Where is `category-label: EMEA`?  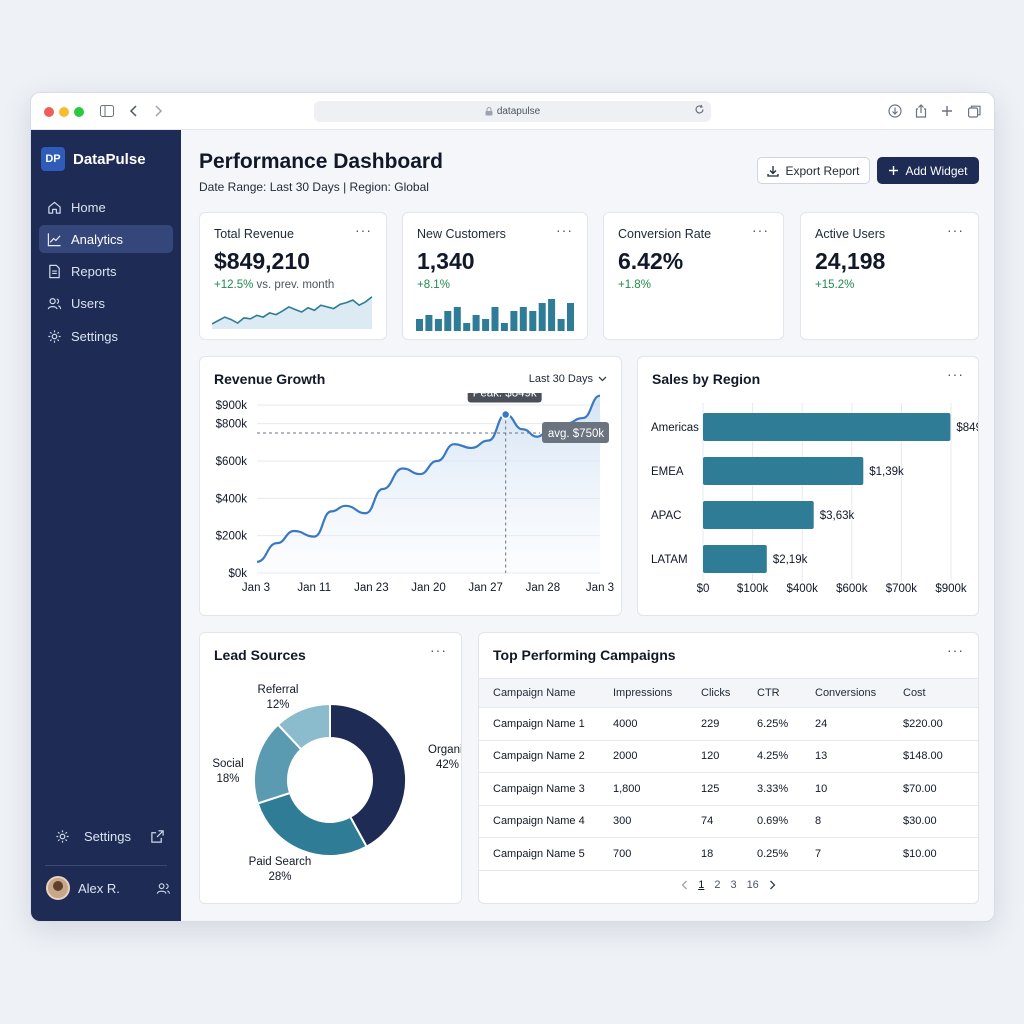 category-label: EMEA is located at coordinates (667, 472).